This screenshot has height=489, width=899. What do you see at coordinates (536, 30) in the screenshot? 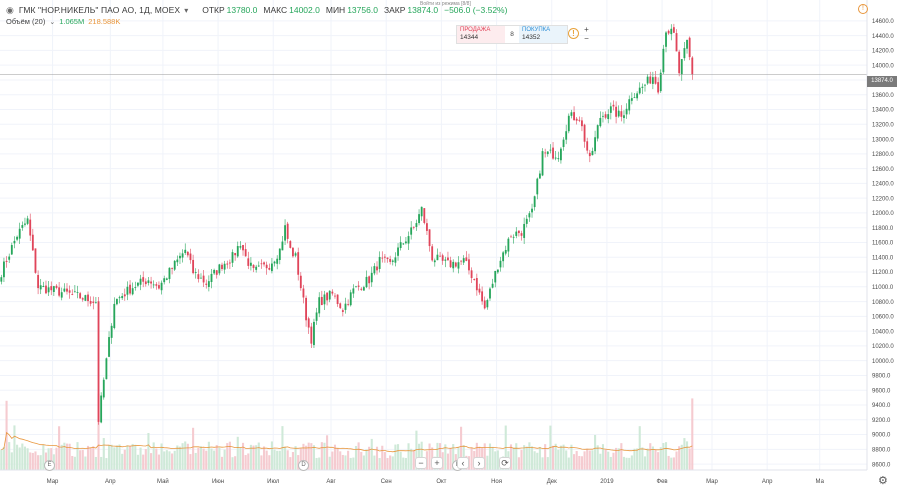
I see `buy-label: ПОКУПКА` at bounding box center [536, 30].